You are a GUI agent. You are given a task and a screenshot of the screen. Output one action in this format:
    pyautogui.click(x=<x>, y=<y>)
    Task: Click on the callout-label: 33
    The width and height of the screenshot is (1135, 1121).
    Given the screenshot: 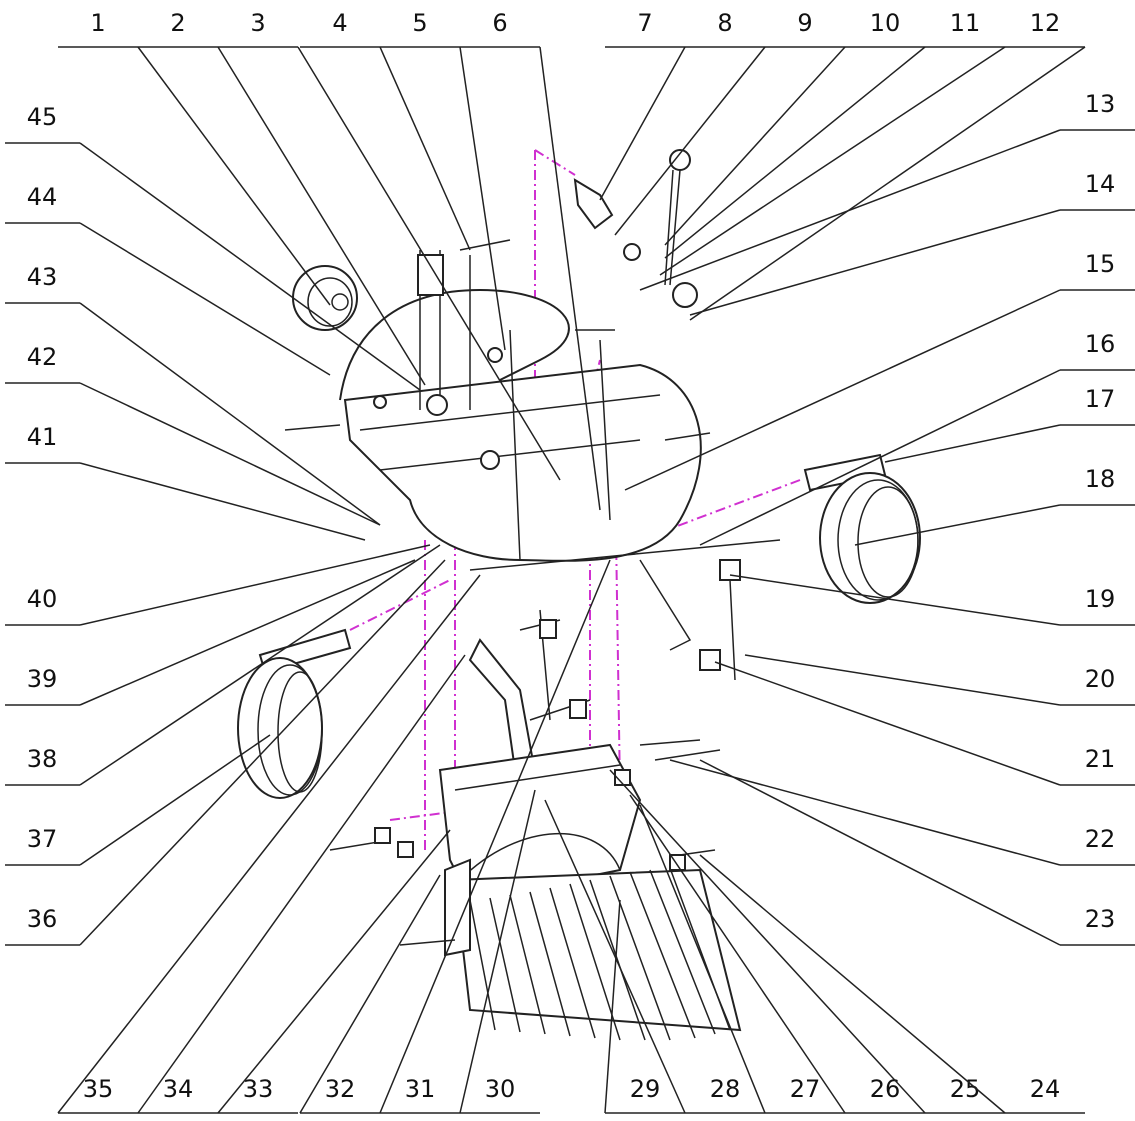 What is the action you would take?
    pyautogui.click(x=258, y=1089)
    